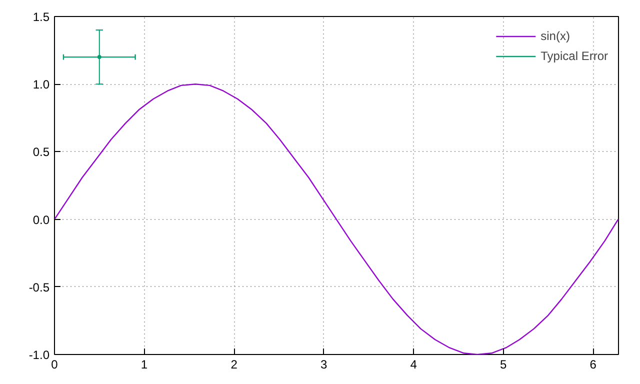 The image size is (640, 384). I want to click on legend-label: sin(x), so click(555, 36).